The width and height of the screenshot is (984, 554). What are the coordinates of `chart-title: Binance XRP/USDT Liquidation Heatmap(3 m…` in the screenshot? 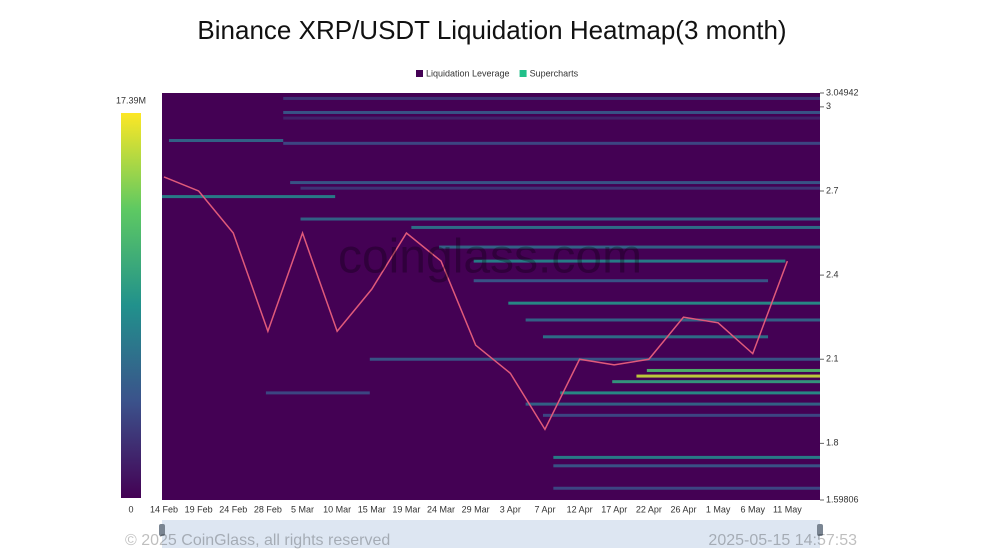 It's located at (491, 30).